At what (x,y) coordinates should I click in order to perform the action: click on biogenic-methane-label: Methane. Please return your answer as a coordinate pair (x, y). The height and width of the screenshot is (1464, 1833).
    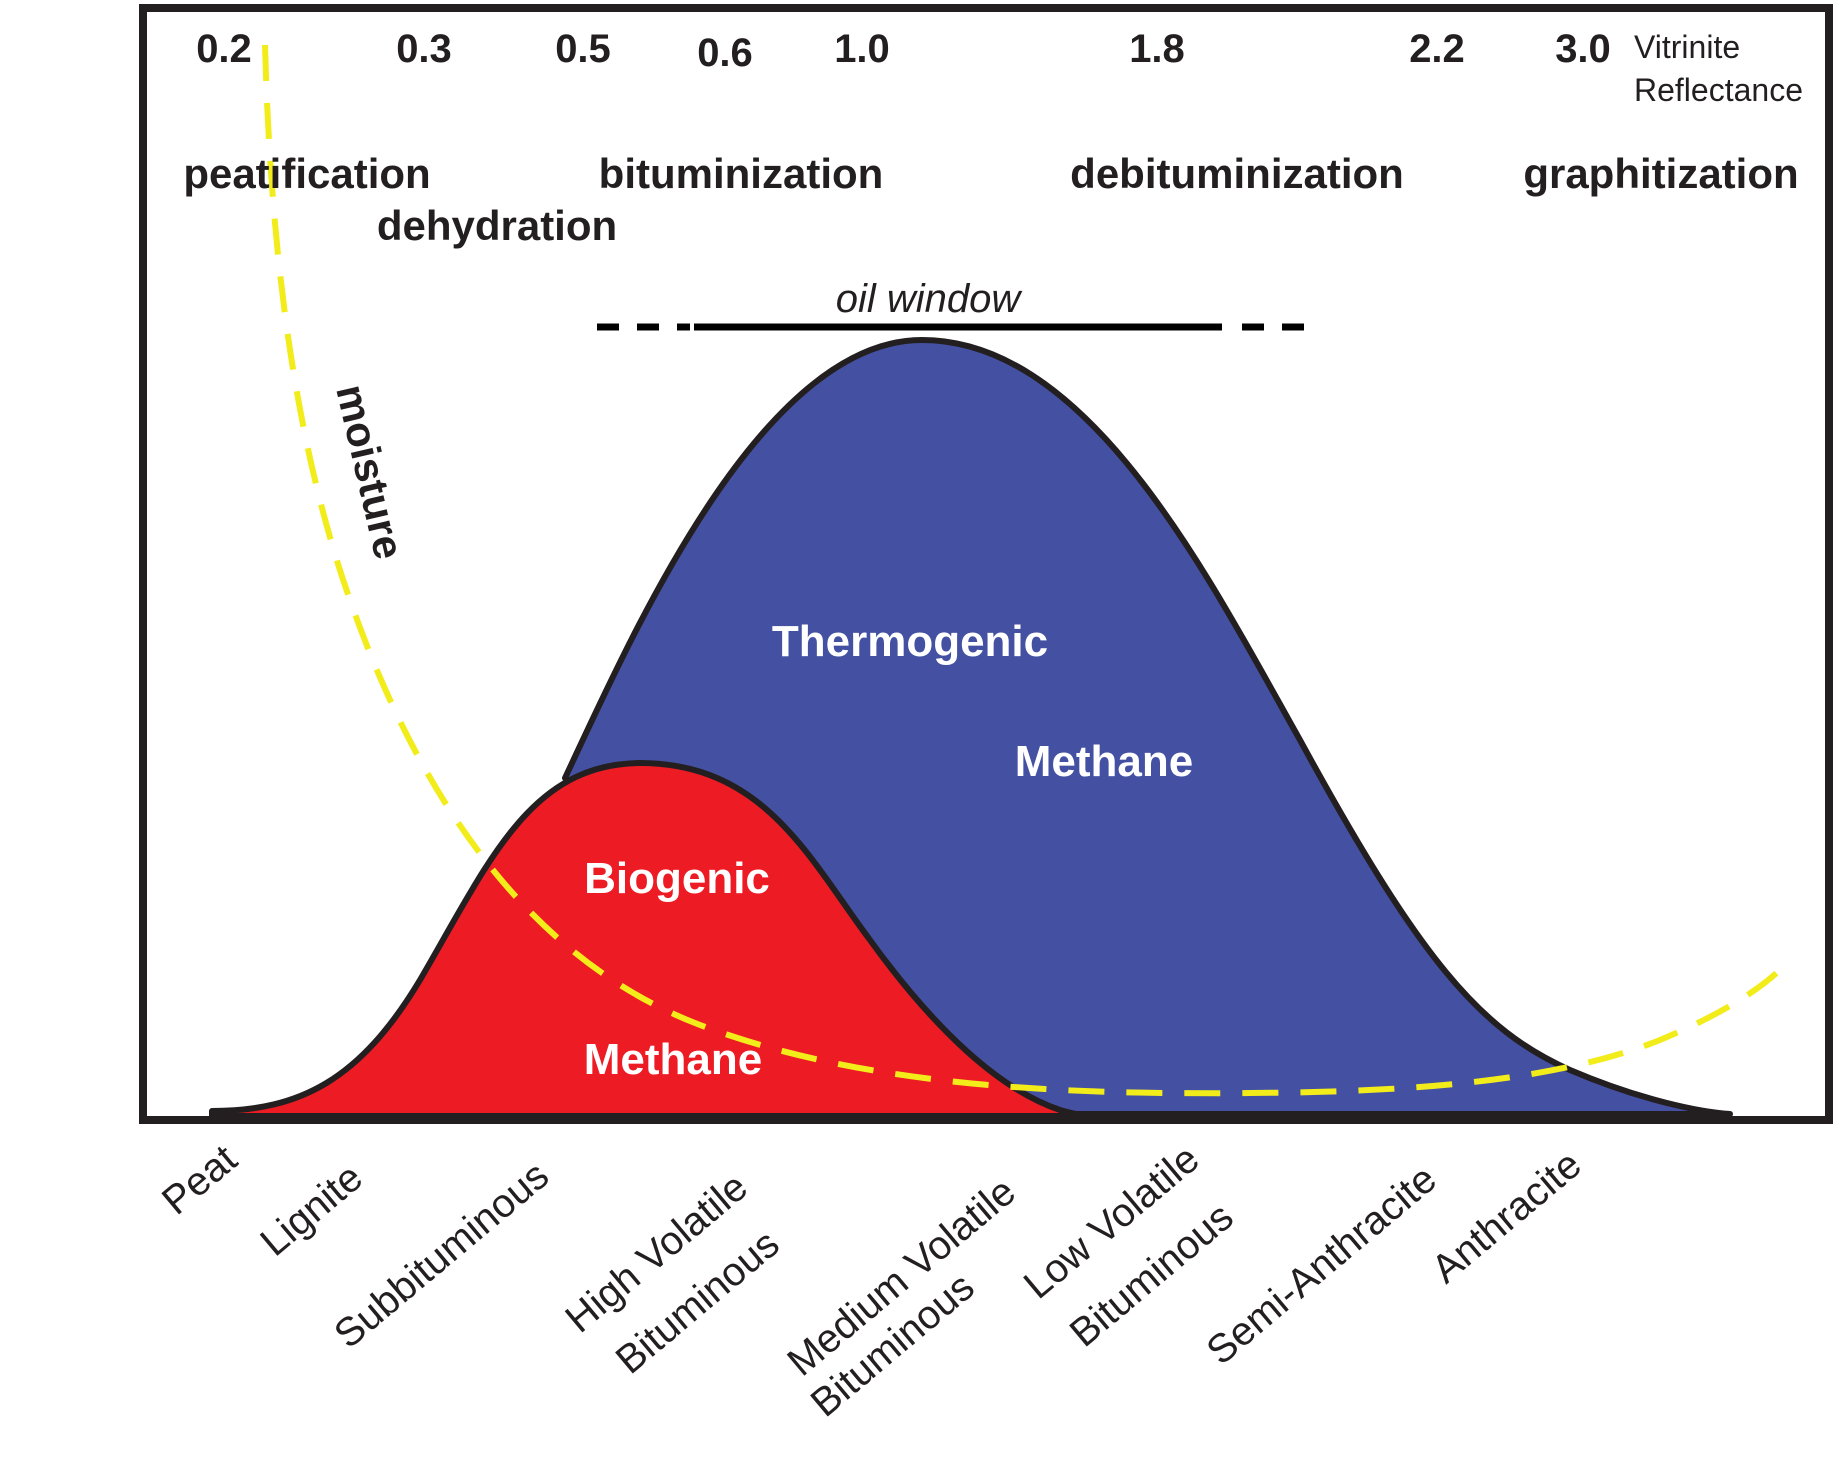
    Looking at the image, I should click on (673, 1059).